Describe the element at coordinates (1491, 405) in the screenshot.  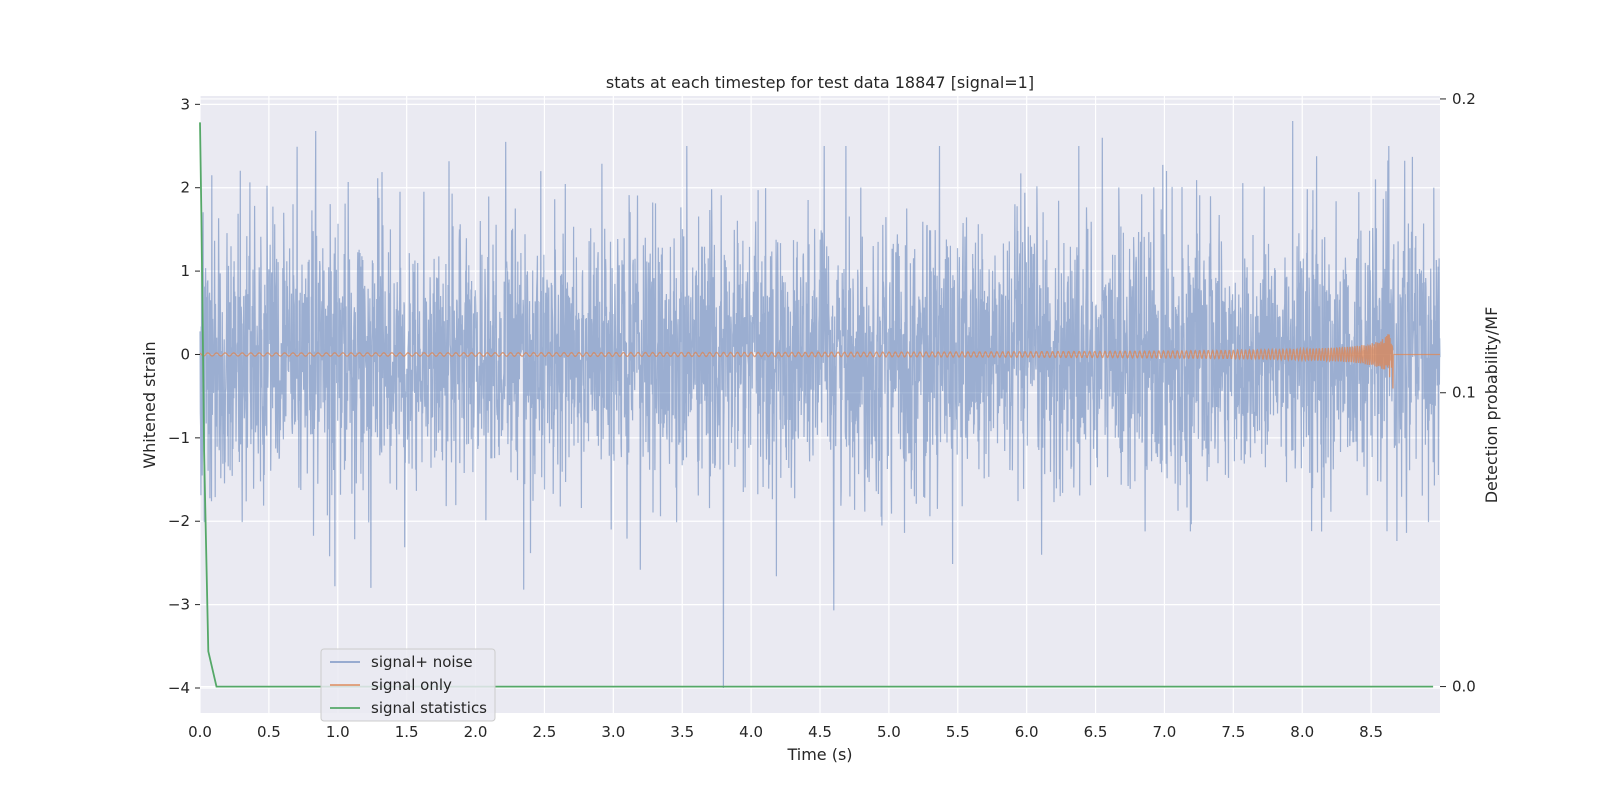
I see `y2-axis-label: Detection probability/MF` at that location.